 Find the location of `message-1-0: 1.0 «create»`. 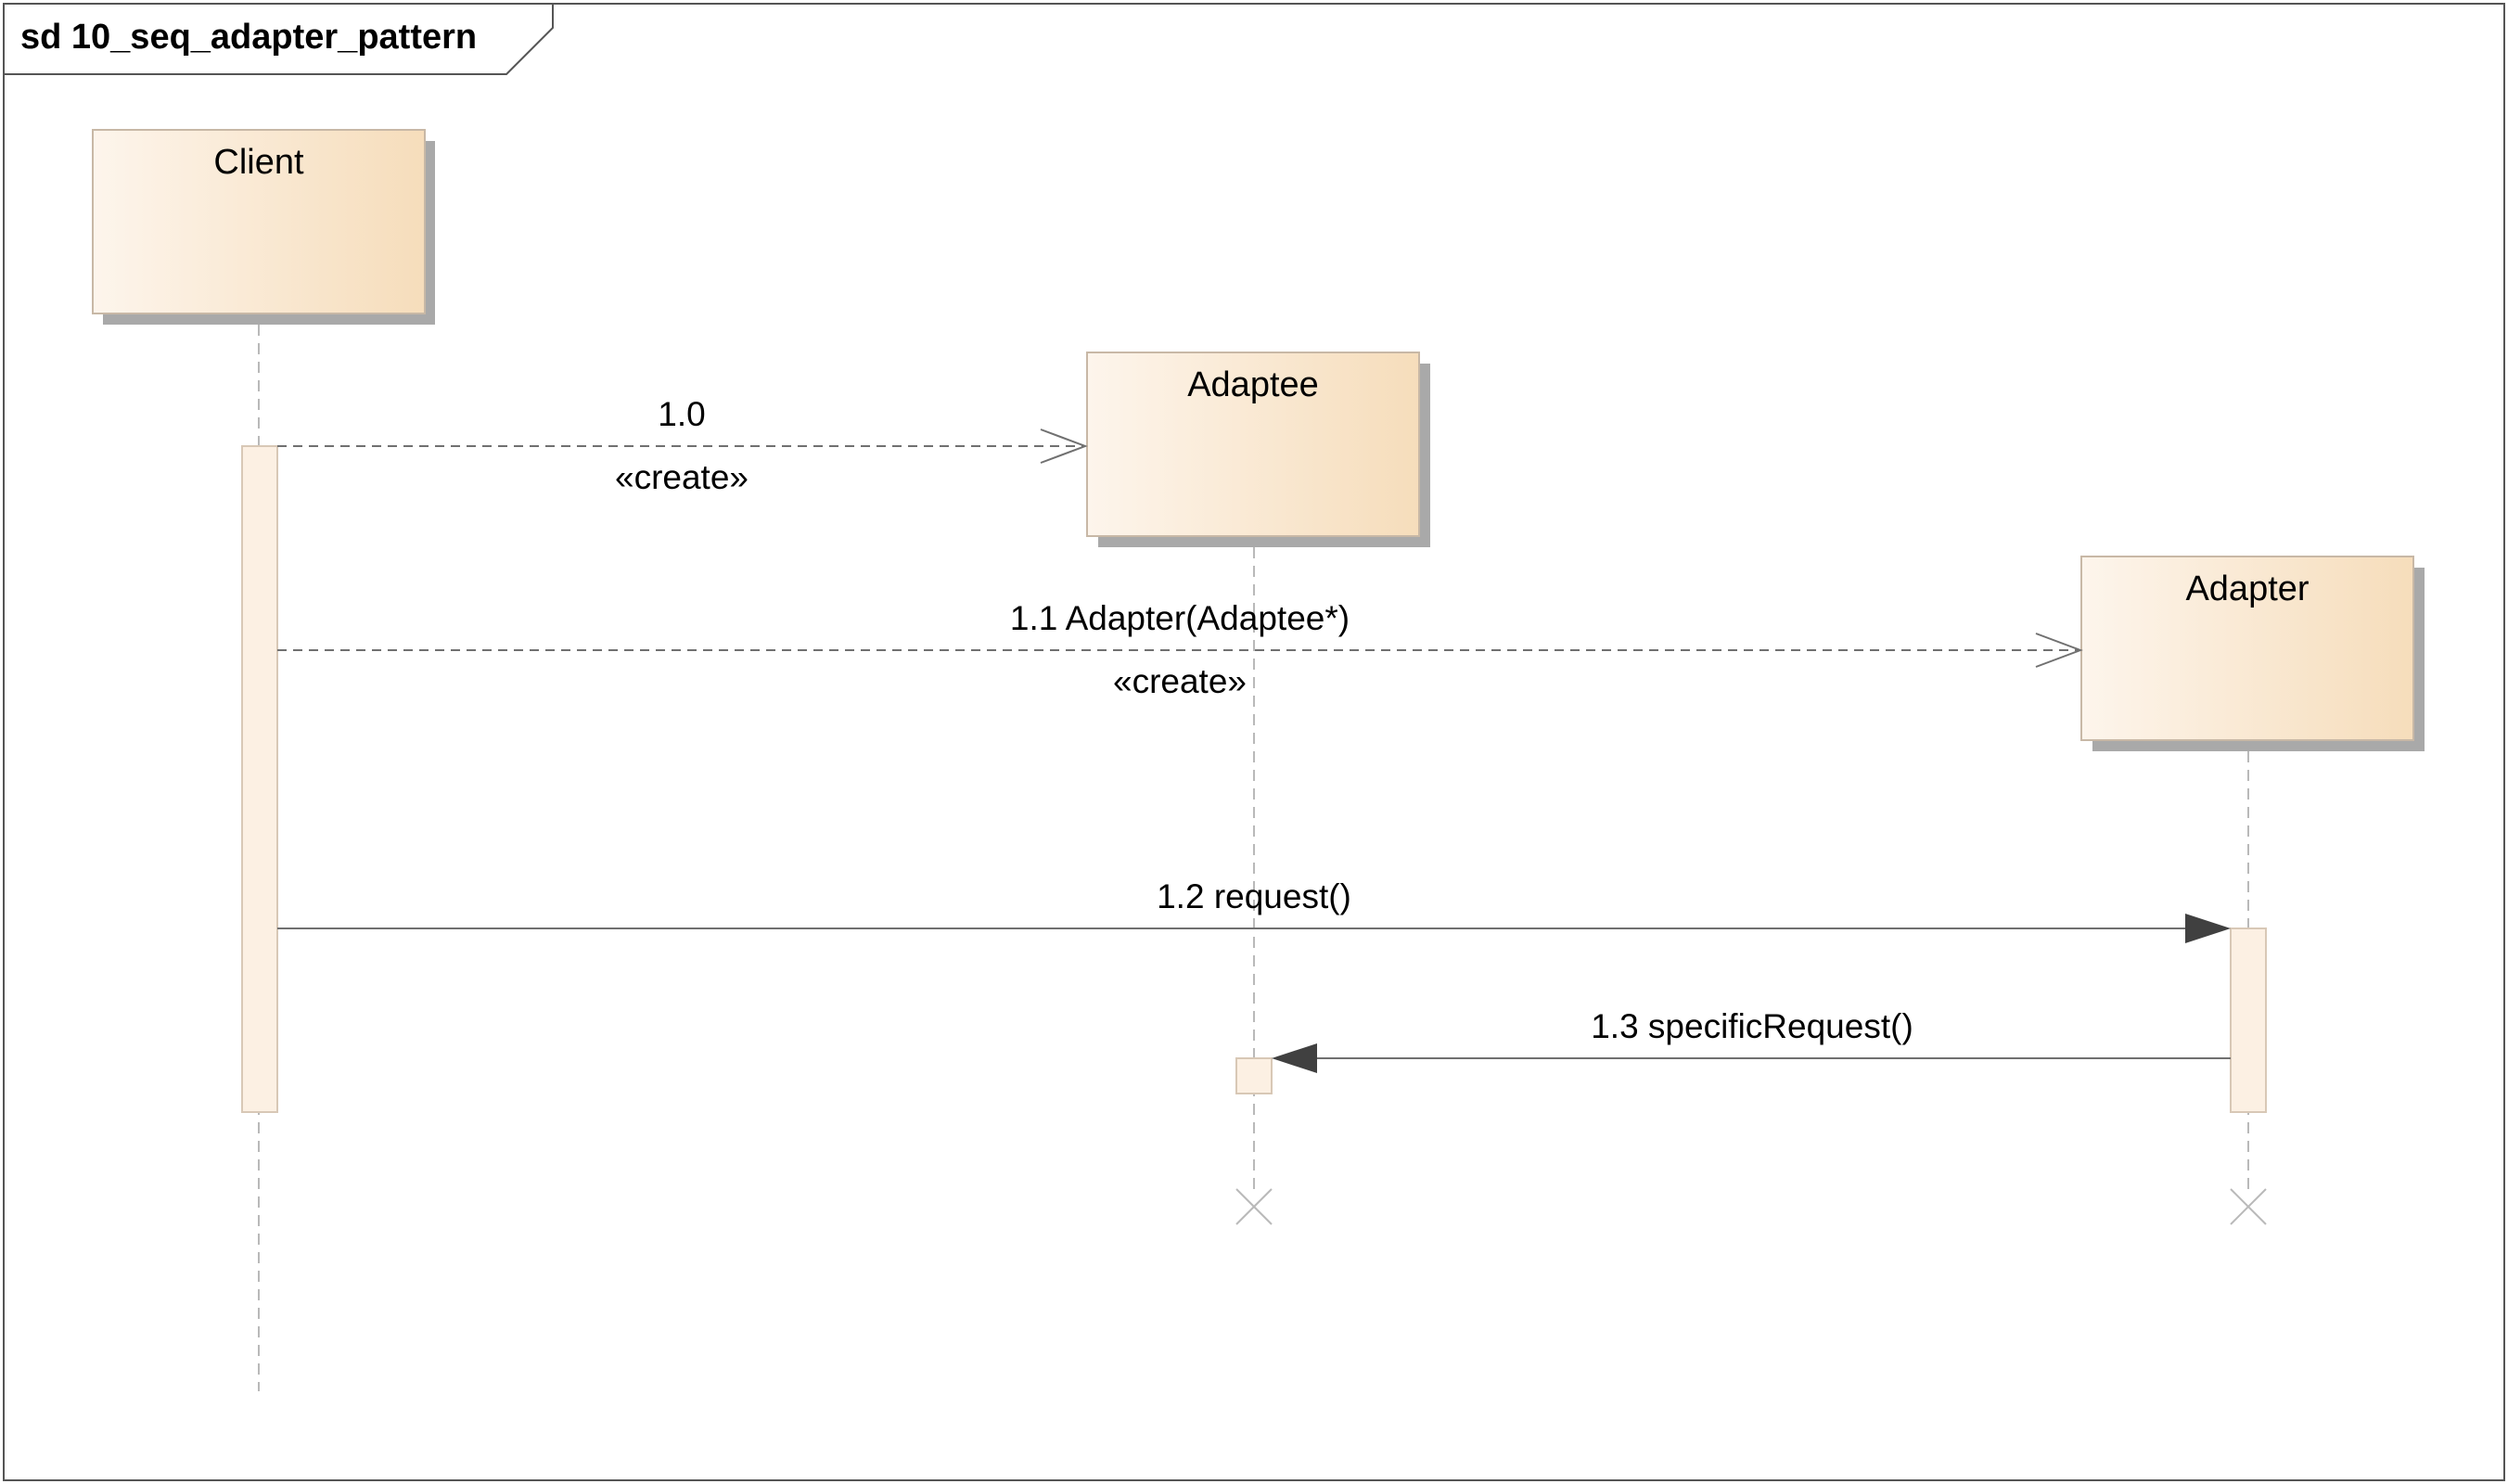

message-1-0: 1.0 «create» is located at coordinates (683, 445).